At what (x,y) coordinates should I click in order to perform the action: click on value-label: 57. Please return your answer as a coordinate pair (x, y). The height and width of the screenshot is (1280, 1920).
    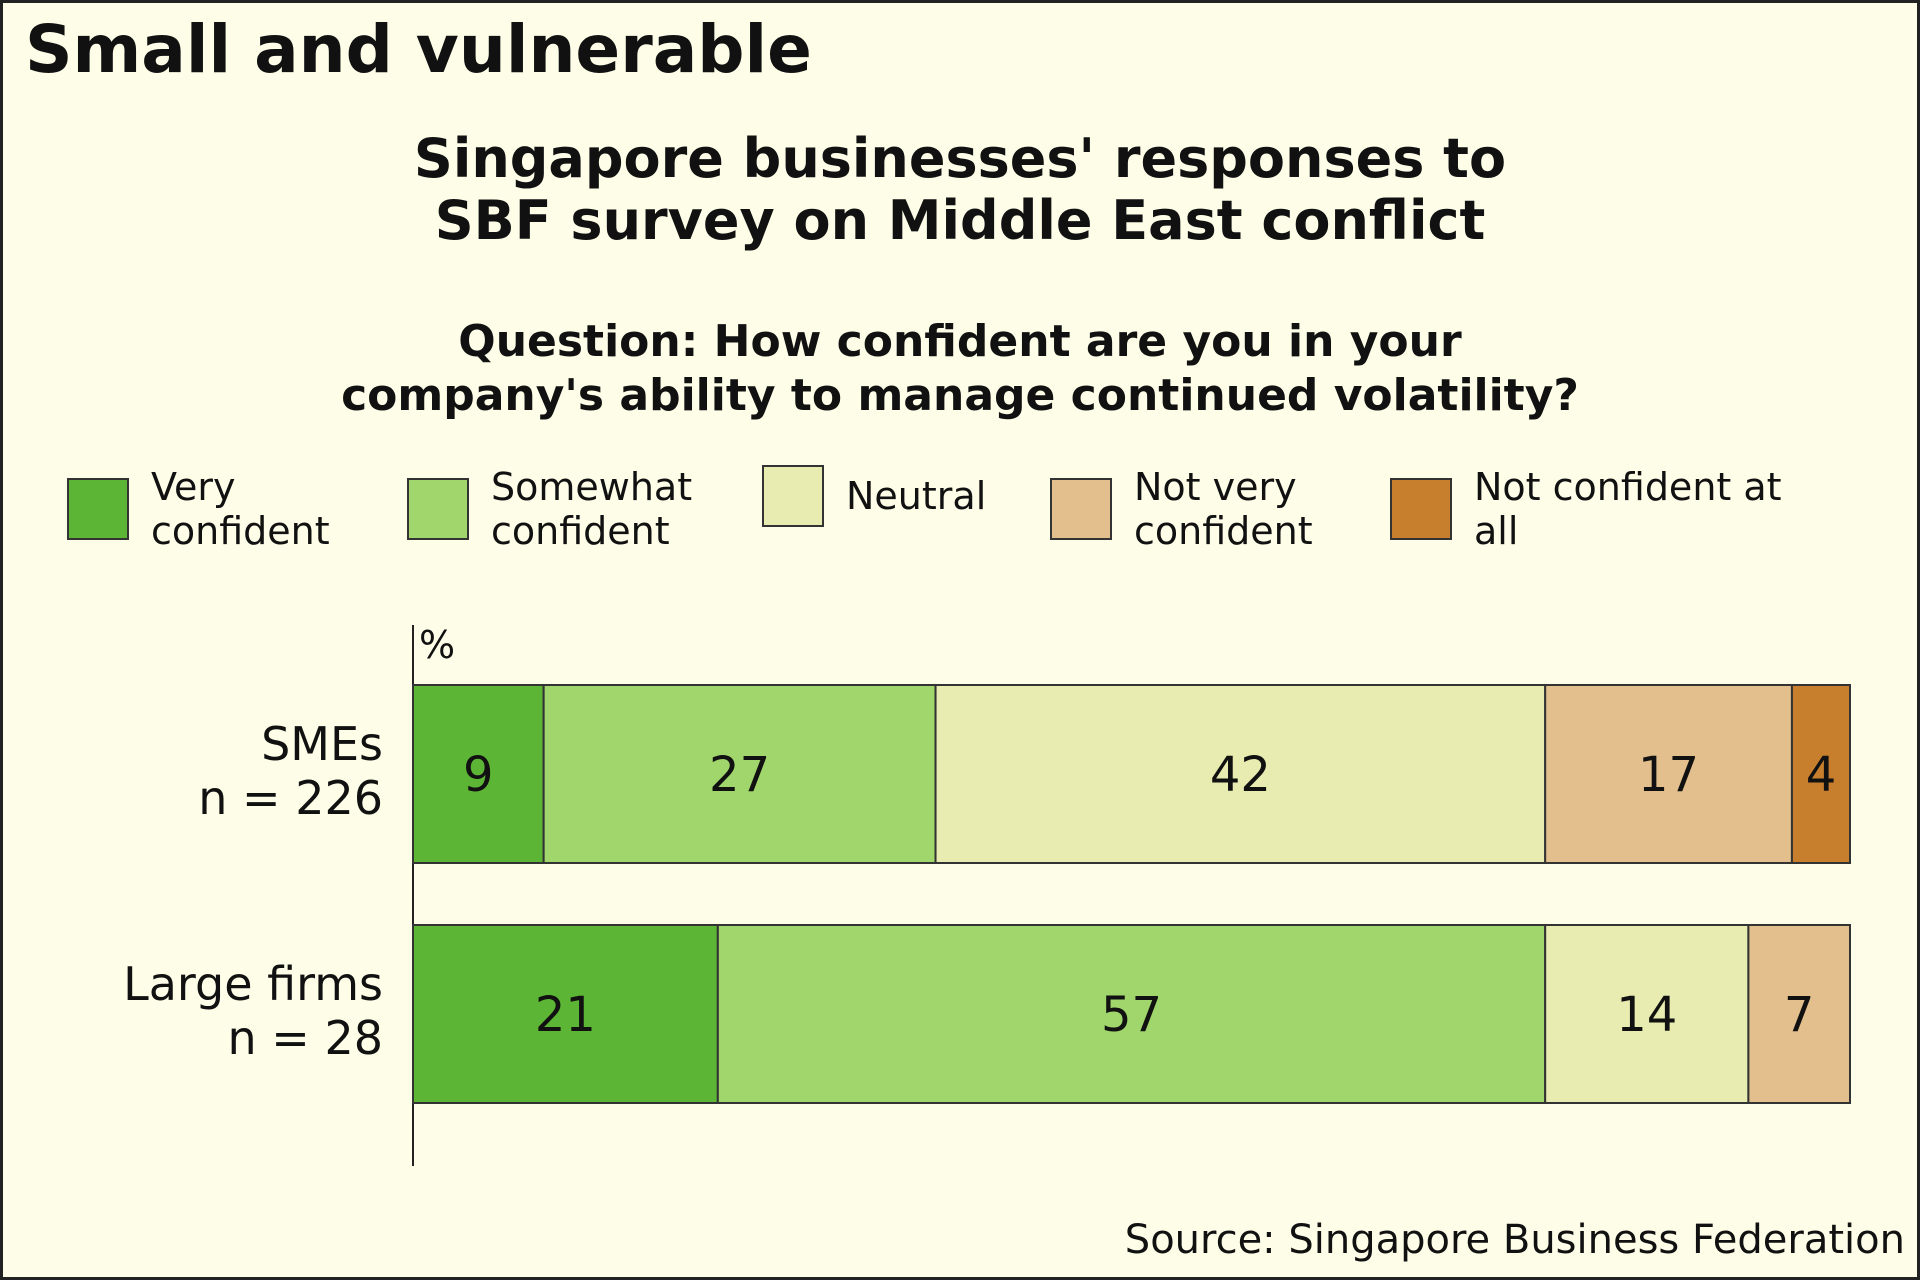
    Looking at the image, I should click on (1131, 1015).